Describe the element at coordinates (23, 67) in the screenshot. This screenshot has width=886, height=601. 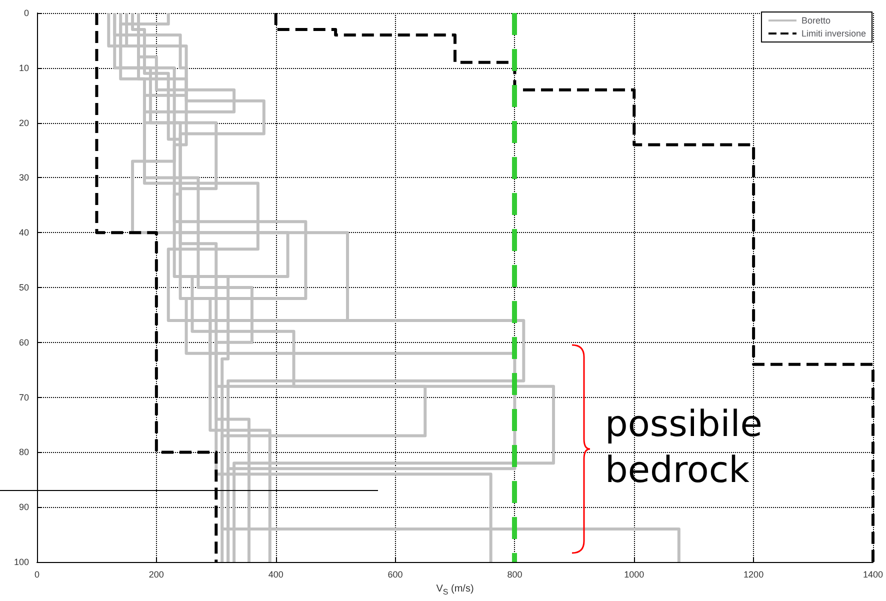
I see `y-tick-label: 10` at that location.